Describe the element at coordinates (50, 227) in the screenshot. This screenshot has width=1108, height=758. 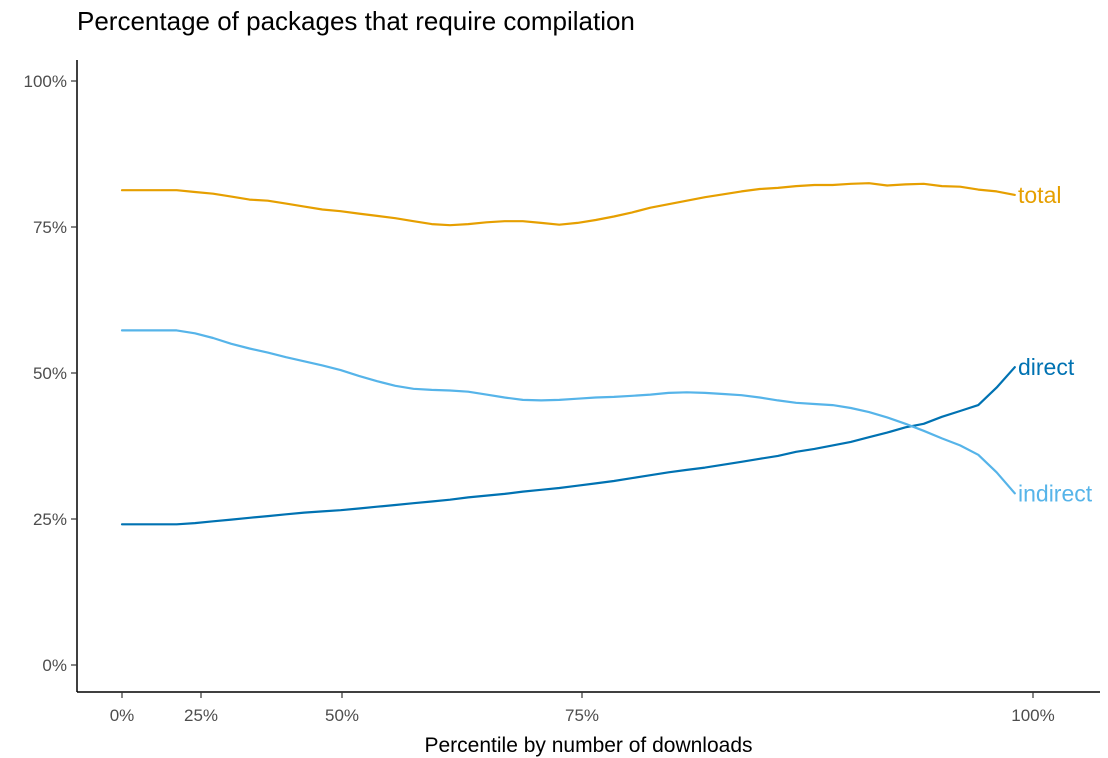
I see `y-tick-label: 75%` at that location.